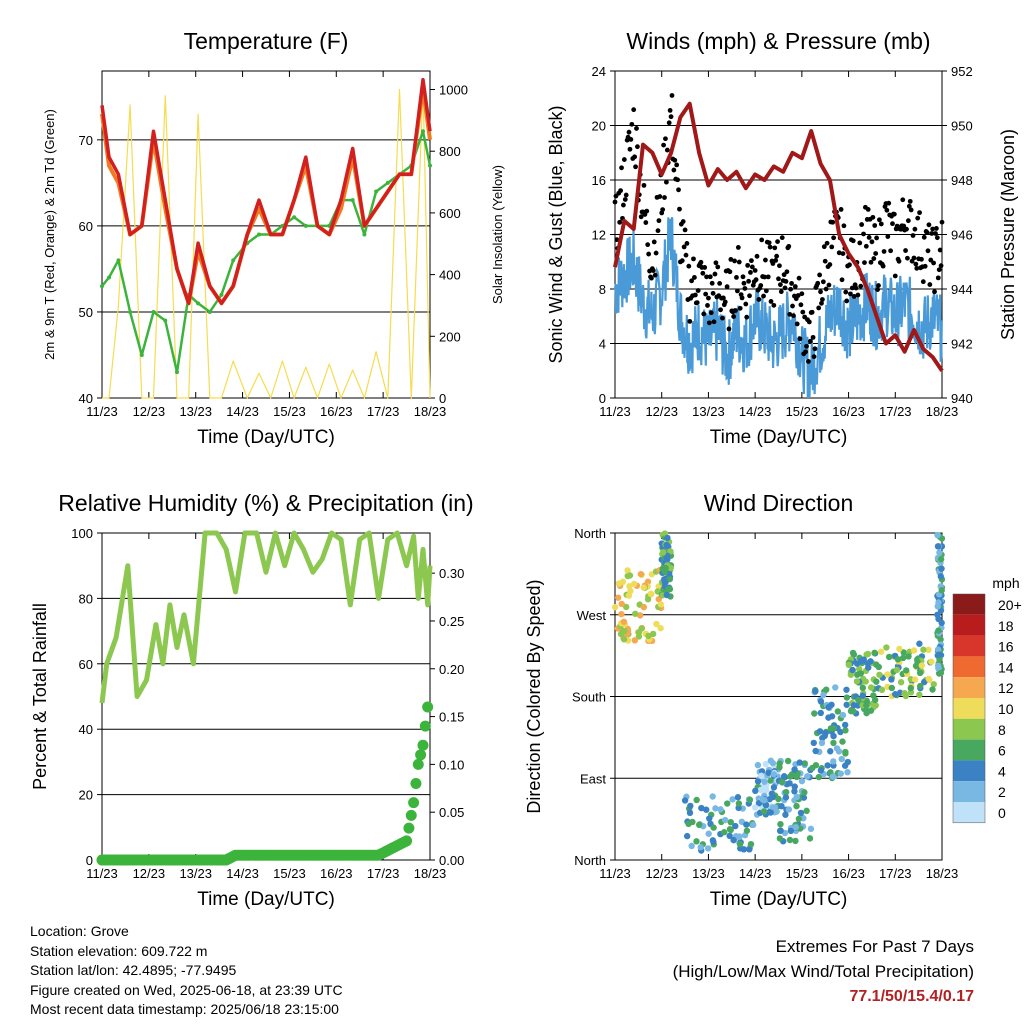  Describe the element at coordinates (1006, 709) in the screenshot. I see `legend-label: 10` at that location.